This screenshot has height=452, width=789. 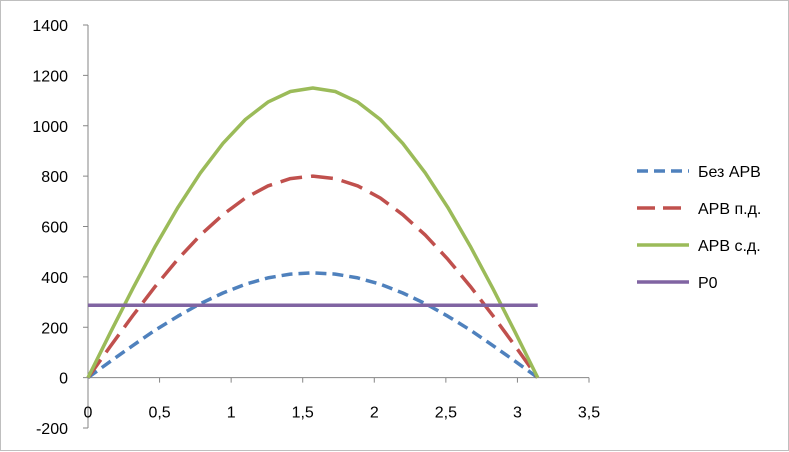 I want to click on y-tick-label: -200, so click(x=52, y=429).